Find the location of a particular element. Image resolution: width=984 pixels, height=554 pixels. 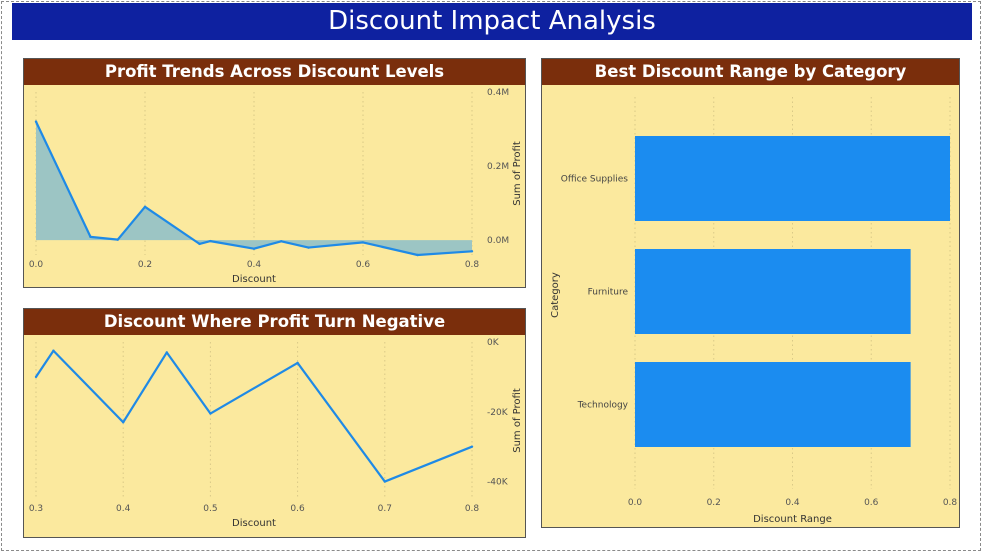

y-tick-label: 0.2M is located at coordinates (498, 167).